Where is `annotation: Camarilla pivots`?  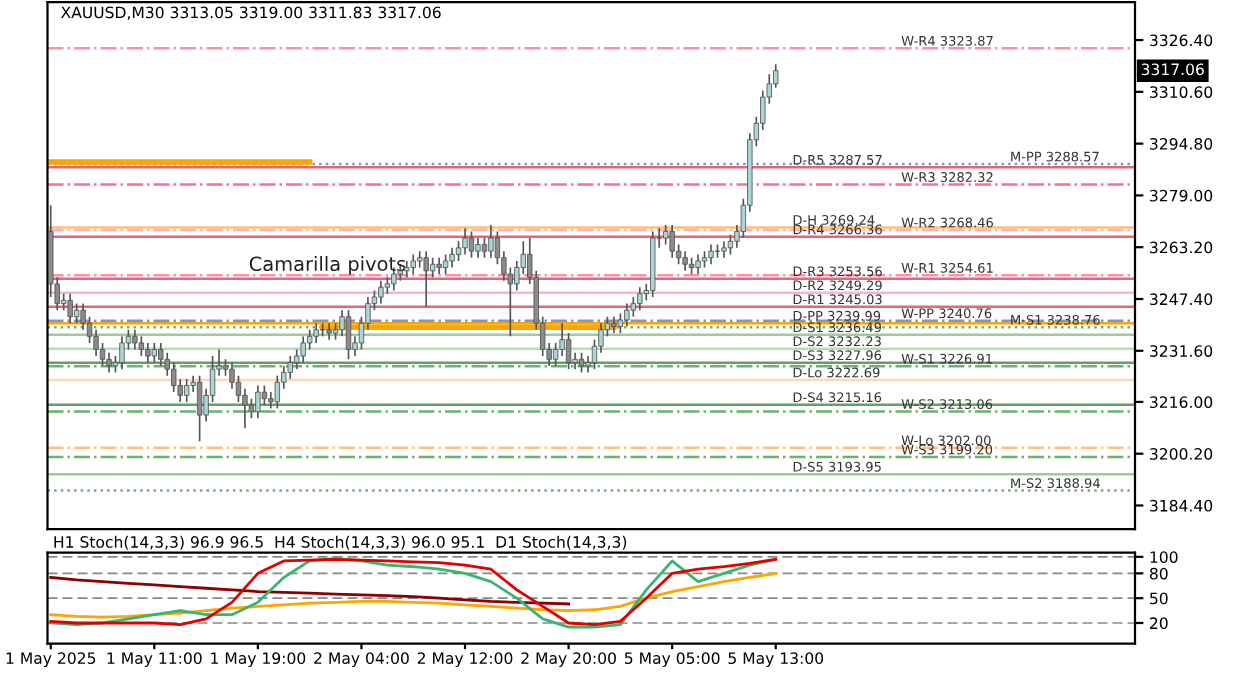 annotation: Camarilla pivots is located at coordinates (327, 265).